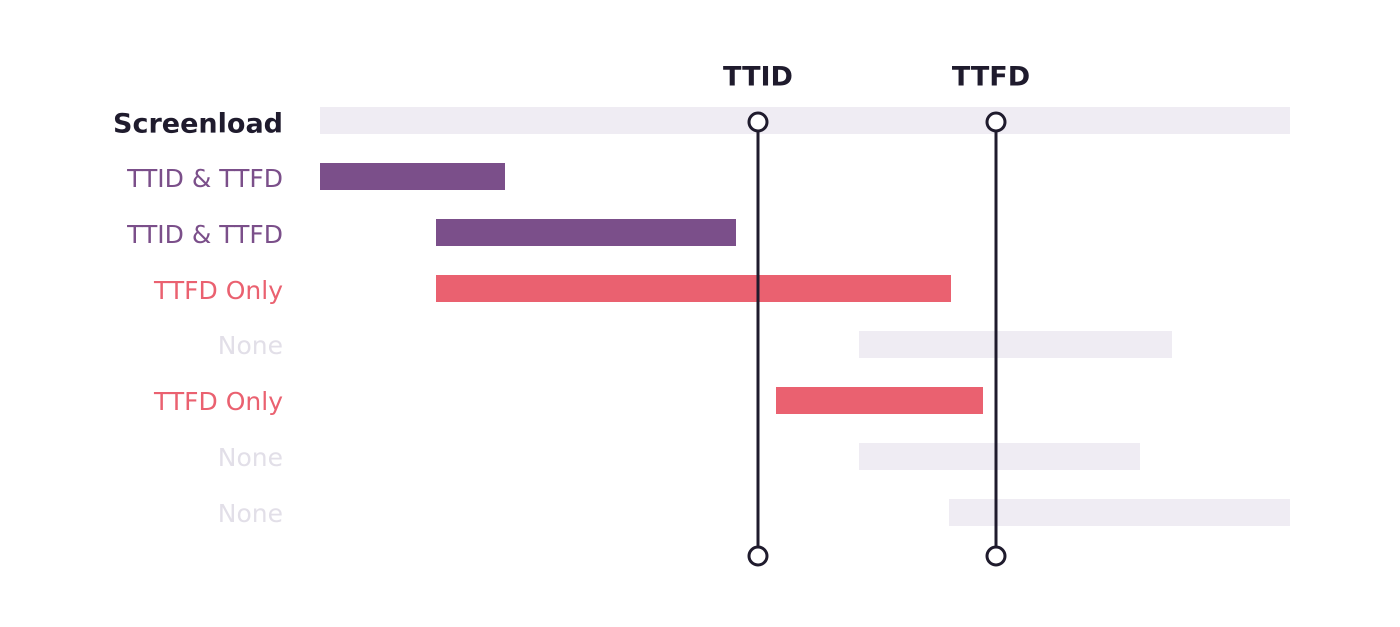  What do you see at coordinates (758, 77) in the screenshot?
I see `marker-label: TTID` at bounding box center [758, 77].